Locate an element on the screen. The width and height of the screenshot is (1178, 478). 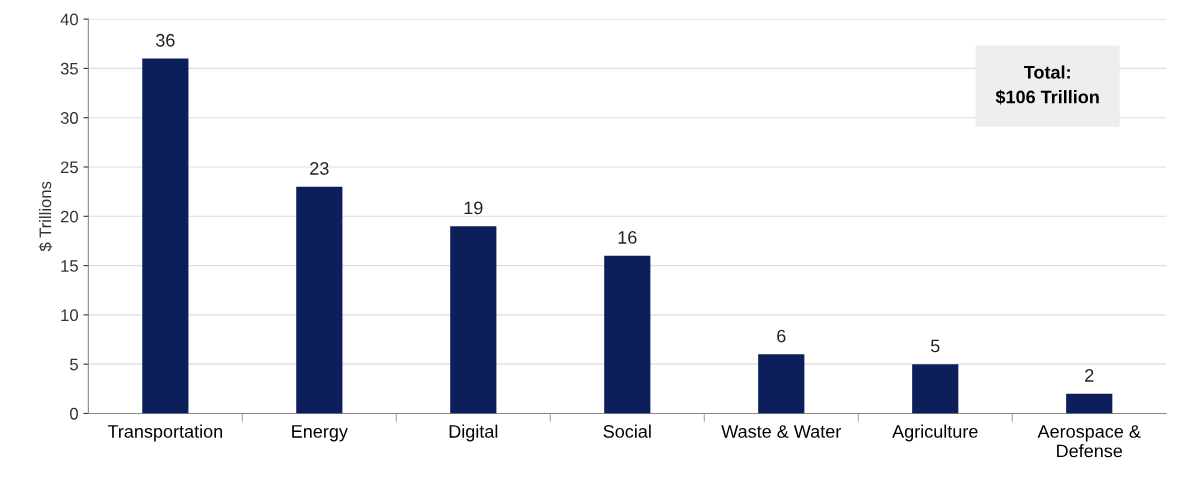
x-tick-label: Agriculture is located at coordinates (935, 433).